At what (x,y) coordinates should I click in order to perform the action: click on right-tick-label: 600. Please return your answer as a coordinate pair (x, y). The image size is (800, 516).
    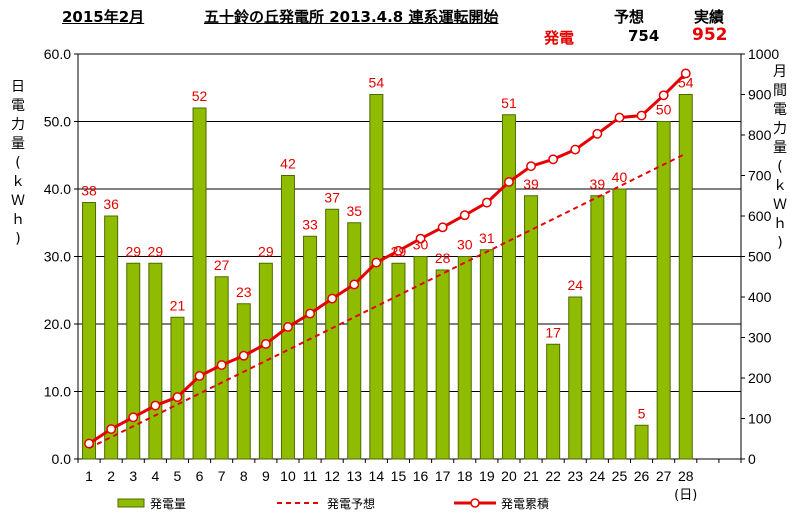
    Looking at the image, I should click on (760, 216).